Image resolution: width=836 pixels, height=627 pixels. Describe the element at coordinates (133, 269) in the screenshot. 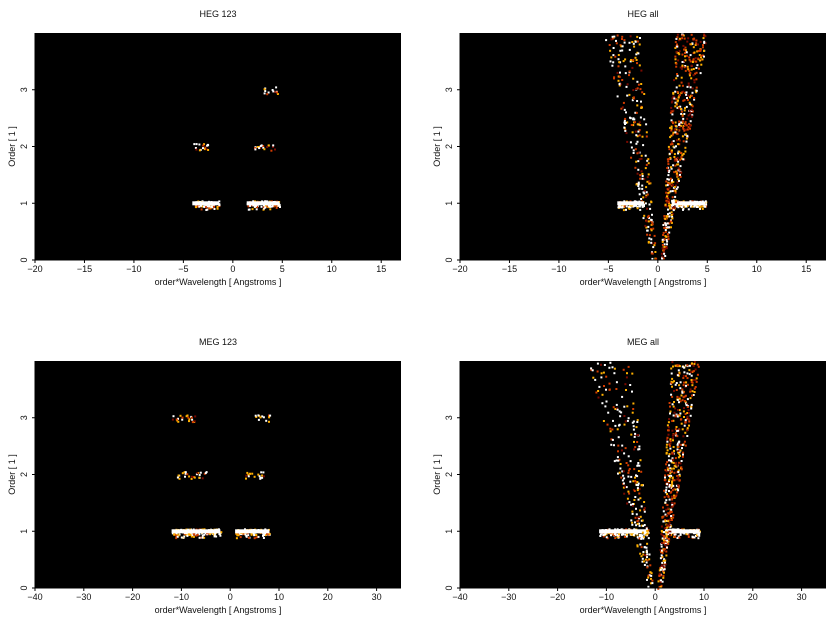

I see `x-tick-label: −10` at that location.